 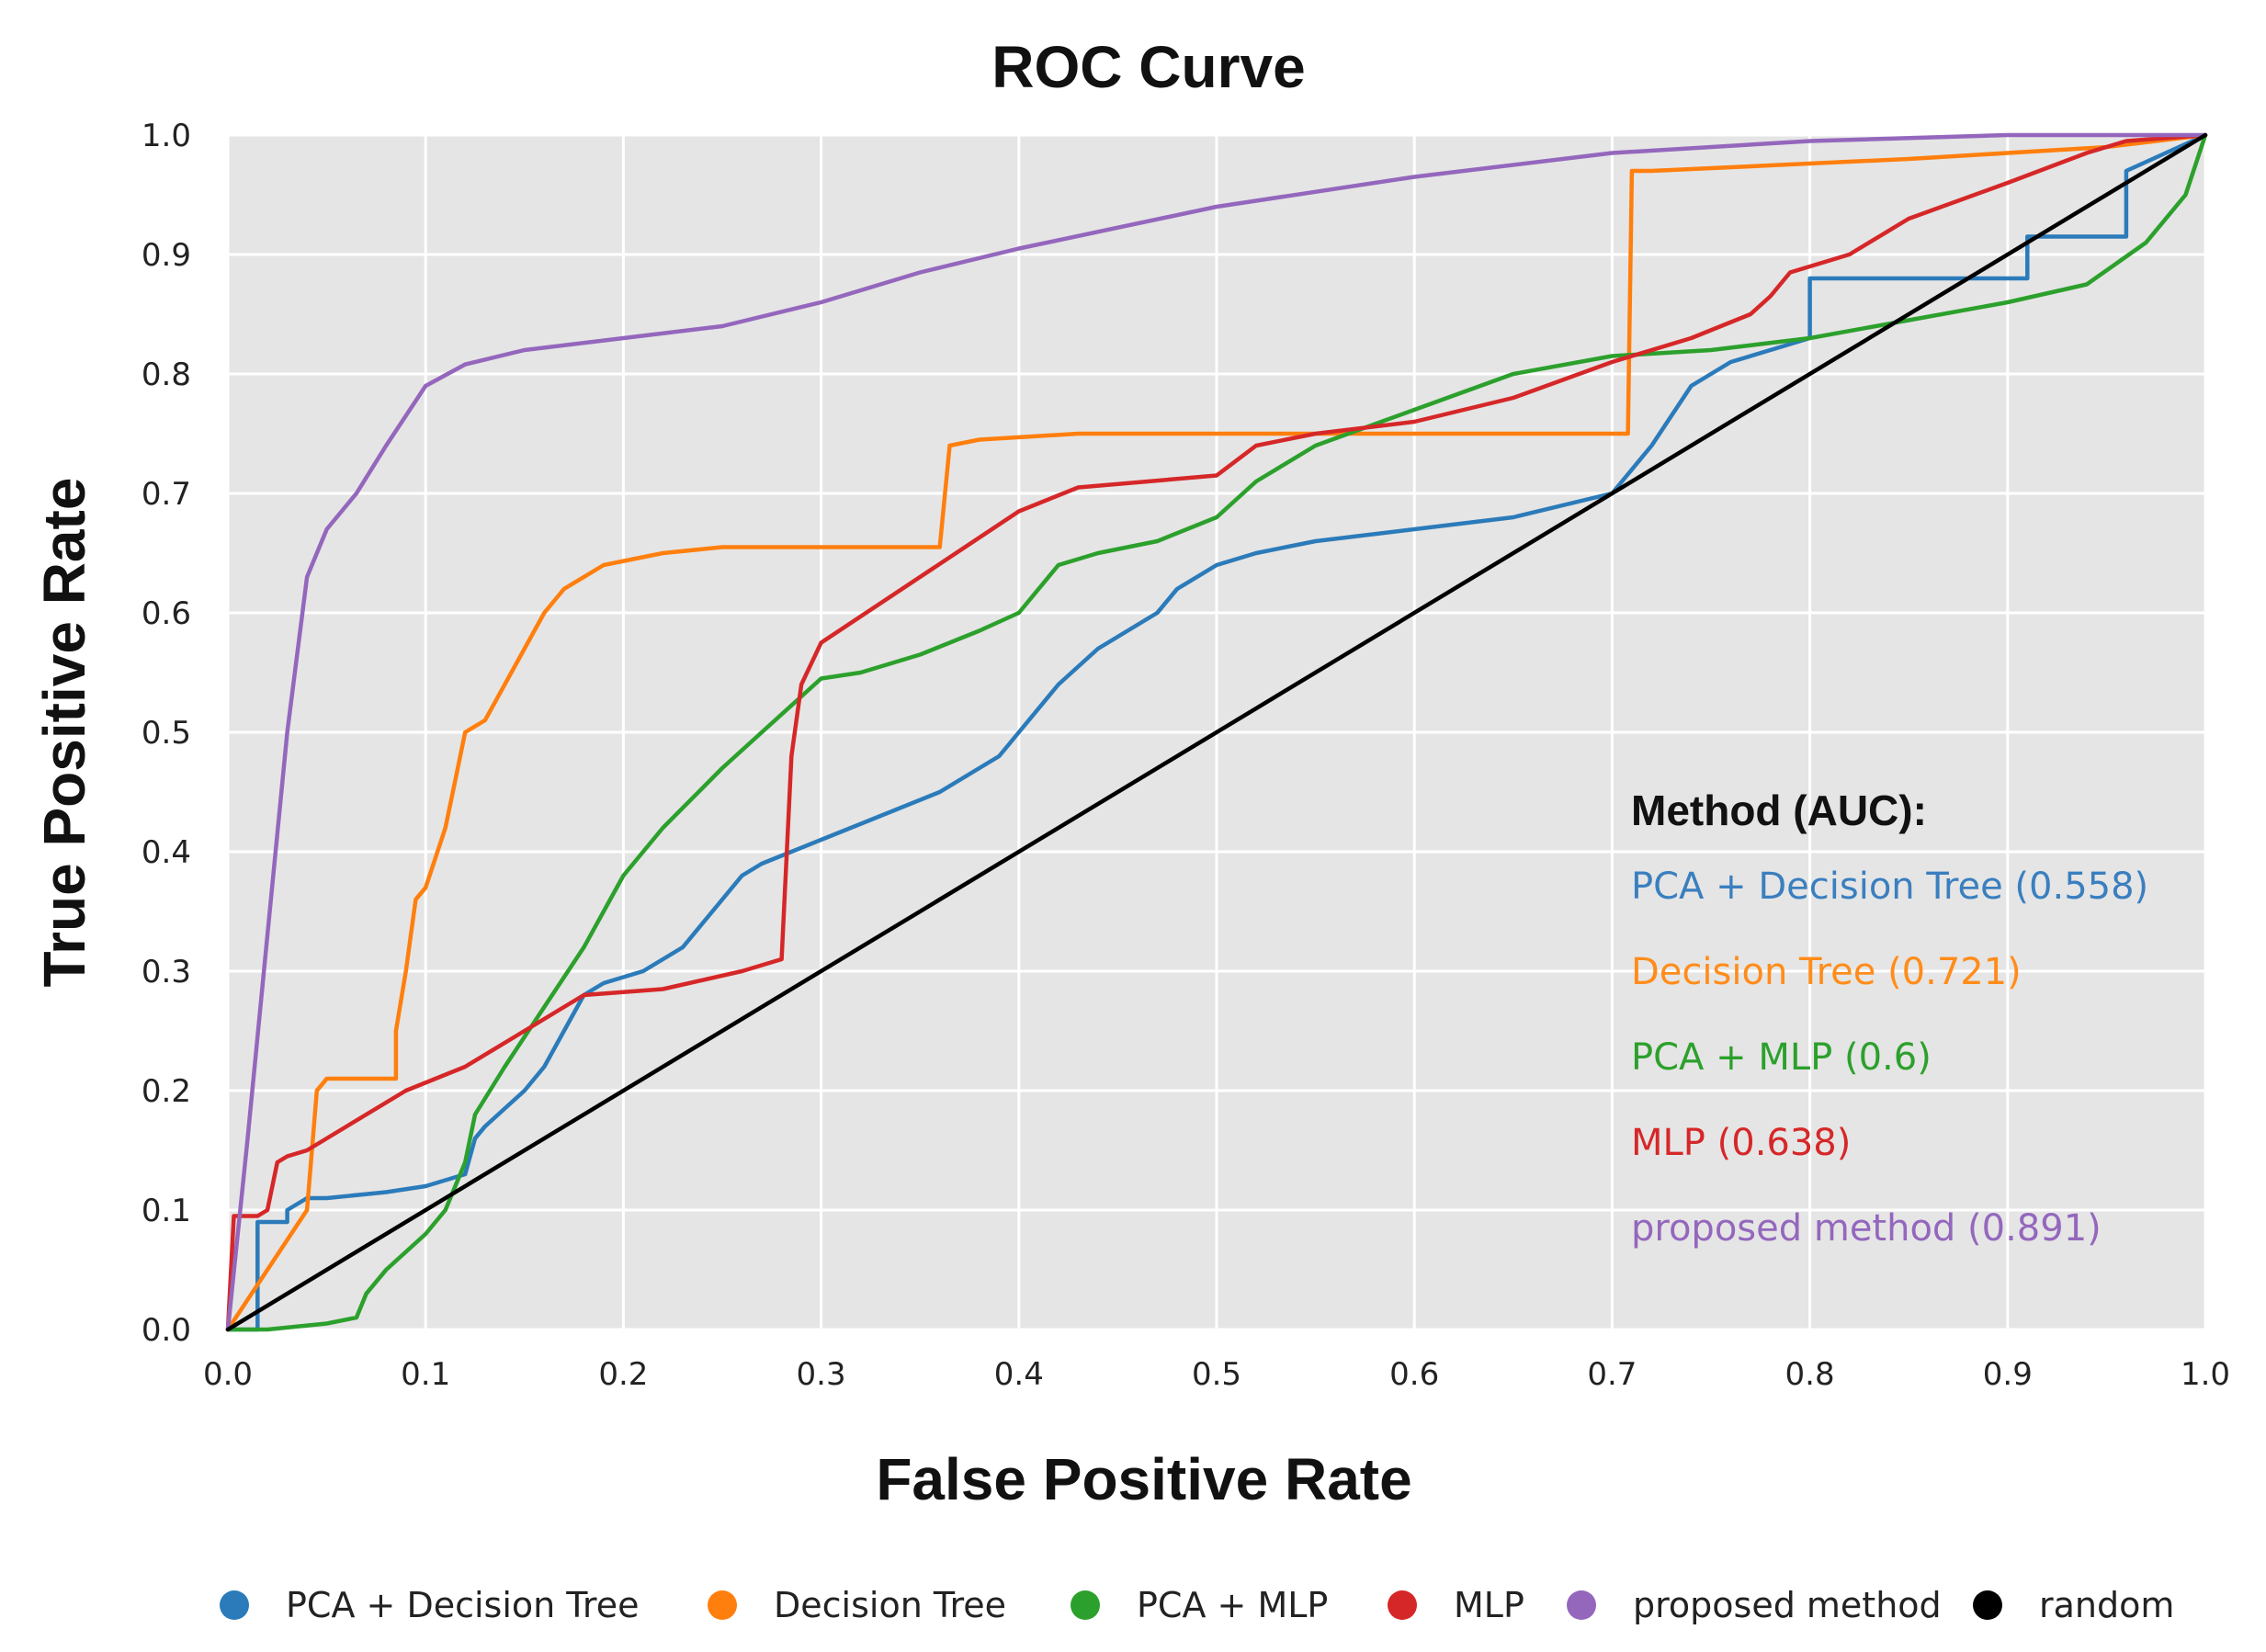 I want to click on x-tick-label: 1.0, so click(x=2205, y=1374).